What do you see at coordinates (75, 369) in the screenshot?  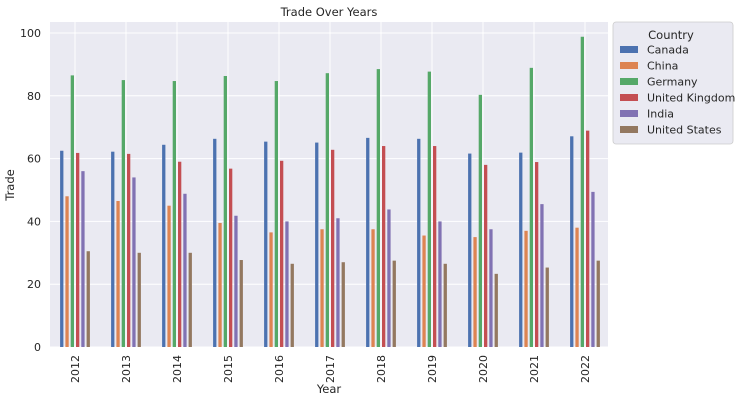 I see `x-tick-label: 2012` at bounding box center [75, 369].